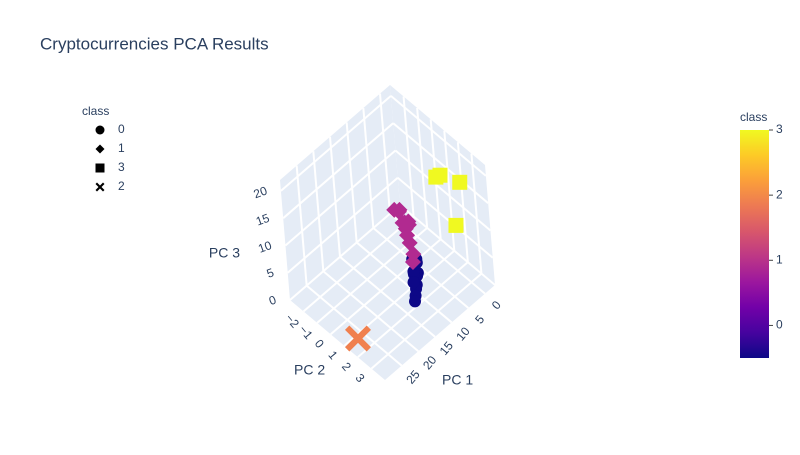 This screenshot has height=455, width=800. Describe the element at coordinates (463, 333) in the screenshot. I see `x-tick-label: 10` at that location.